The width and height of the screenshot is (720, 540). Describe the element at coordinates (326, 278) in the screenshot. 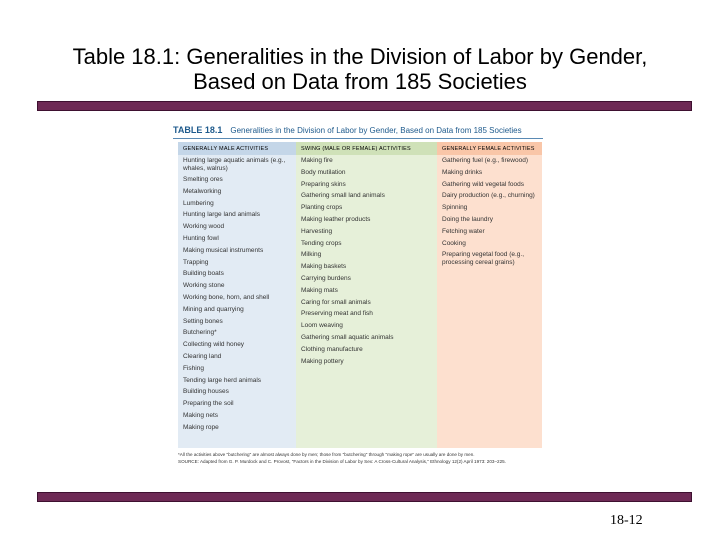

I see `activity: Carrying burdens` at that location.